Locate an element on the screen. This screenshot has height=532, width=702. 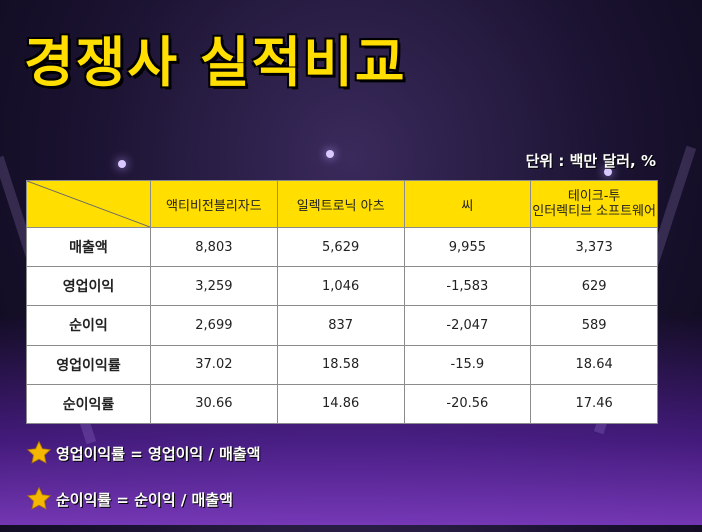
table-cell: 30.66 is located at coordinates (214, 404).